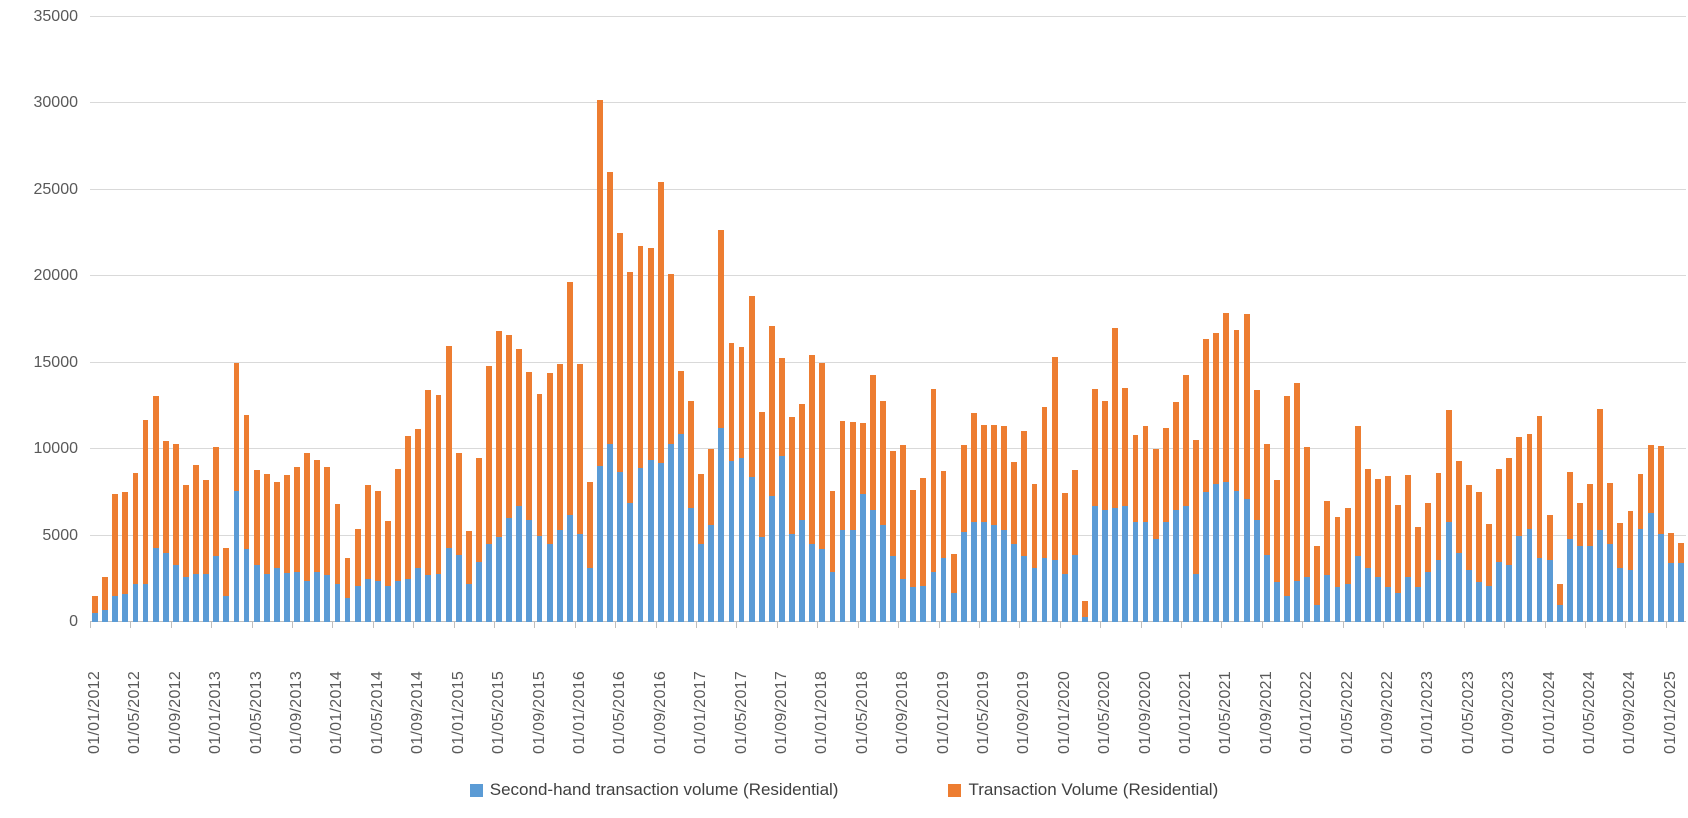 Image resolution: width=1688 pixels, height=818 pixels. I want to click on y-axis-tick-label: 35000, so click(56, 16).